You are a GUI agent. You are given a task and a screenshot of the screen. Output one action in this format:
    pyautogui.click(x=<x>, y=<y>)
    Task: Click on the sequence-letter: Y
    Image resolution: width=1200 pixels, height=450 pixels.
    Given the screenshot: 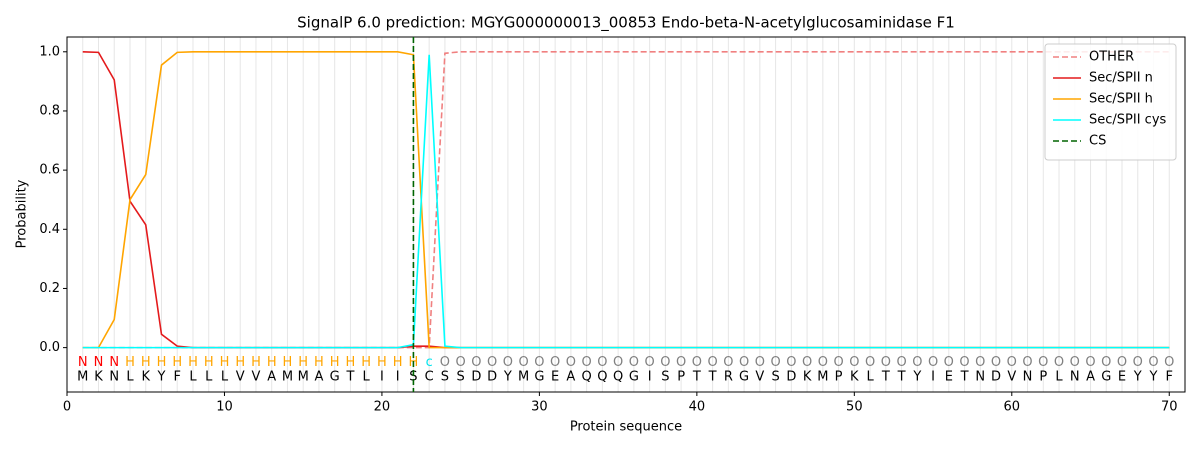 What is the action you would take?
    pyautogui.click(x=1153, y=377)
    